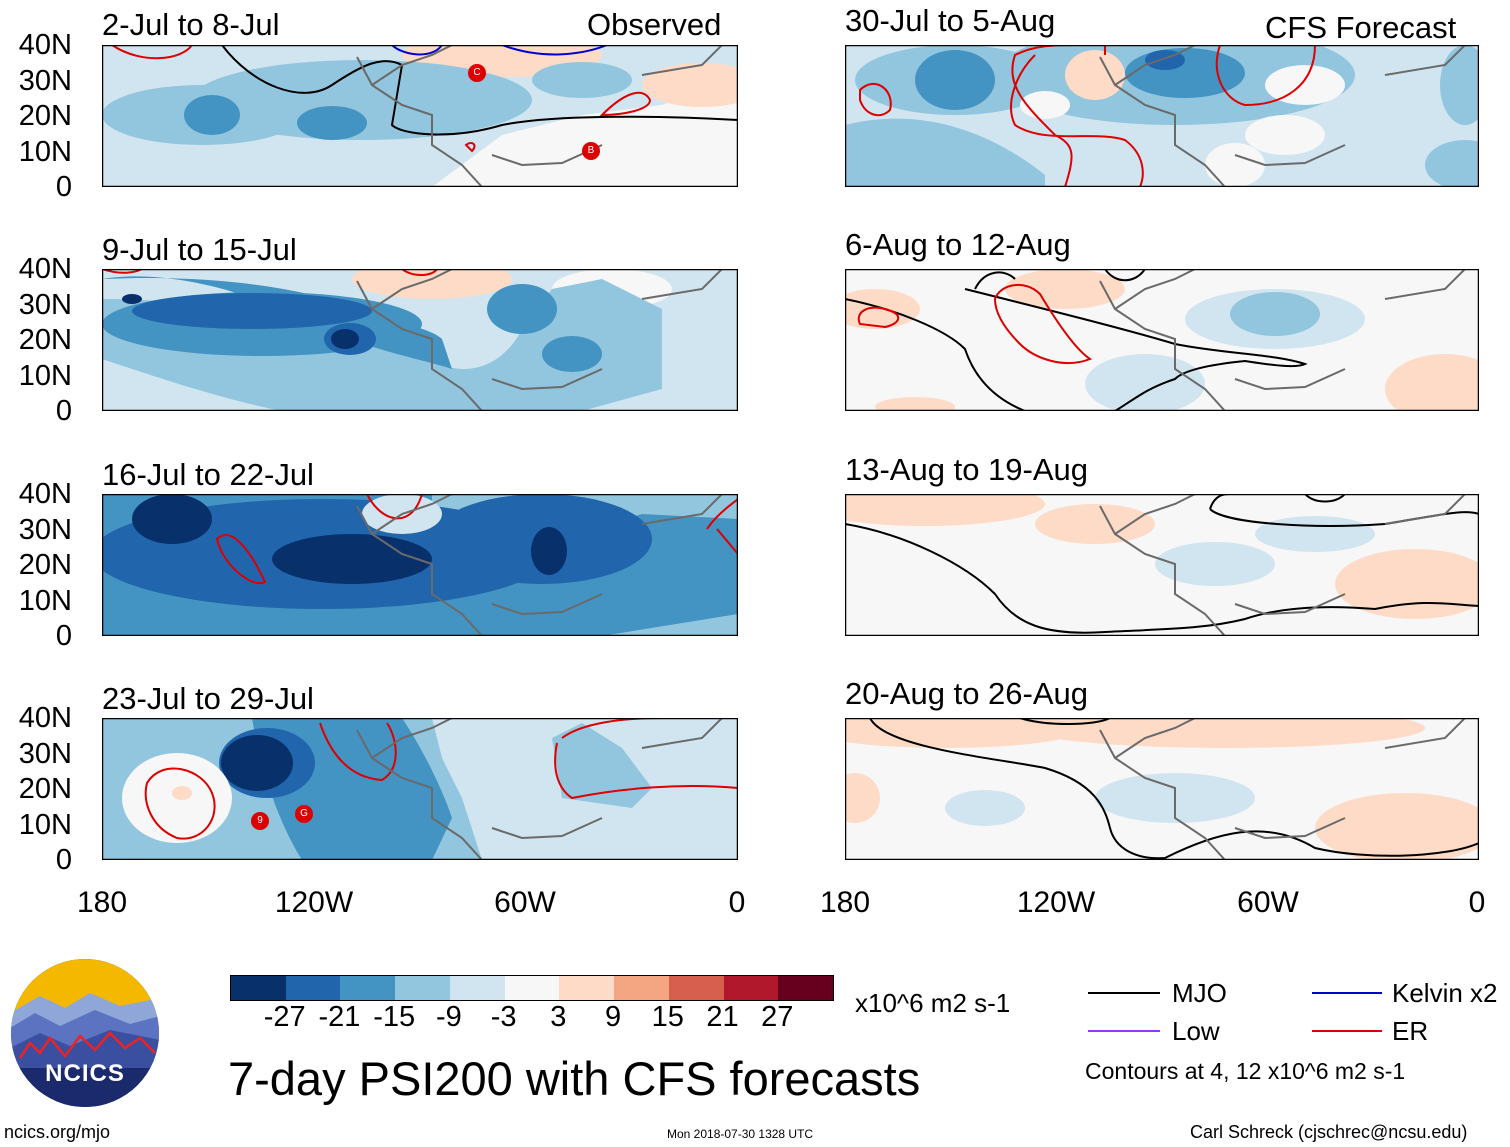 The height and width of the screenshot is (1147, 1510). I want to click on lon-label-120w-right: 120W, so click(1056, 902).